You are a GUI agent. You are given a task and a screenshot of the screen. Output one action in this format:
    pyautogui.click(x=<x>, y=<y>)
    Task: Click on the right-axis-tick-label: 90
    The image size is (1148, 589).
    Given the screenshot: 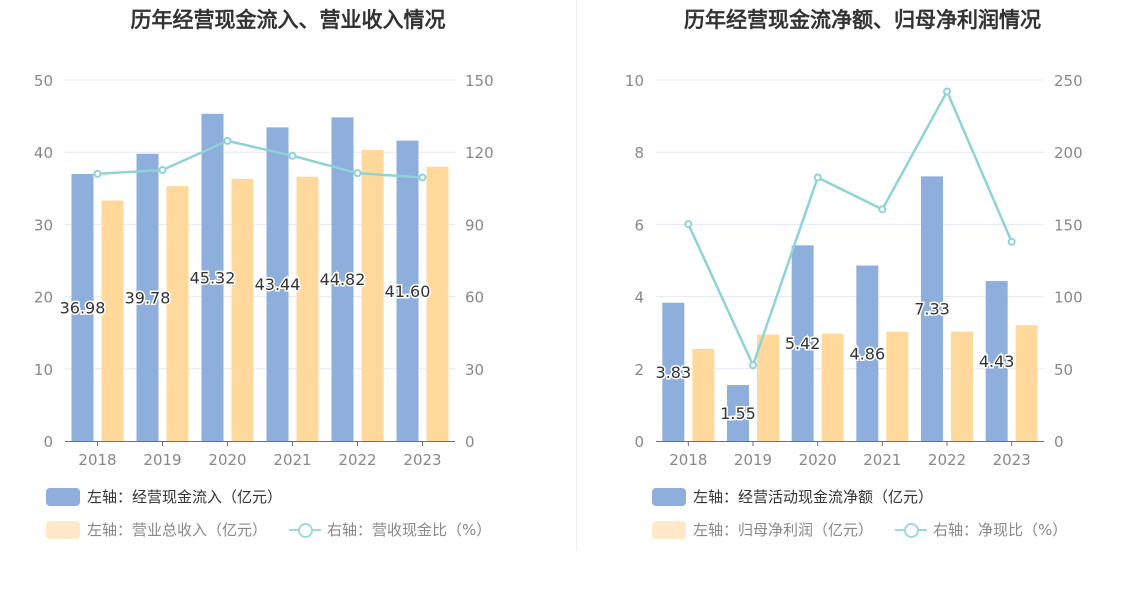 What is the action you would take?
    pyautogui.click(x=474, y=225)
    